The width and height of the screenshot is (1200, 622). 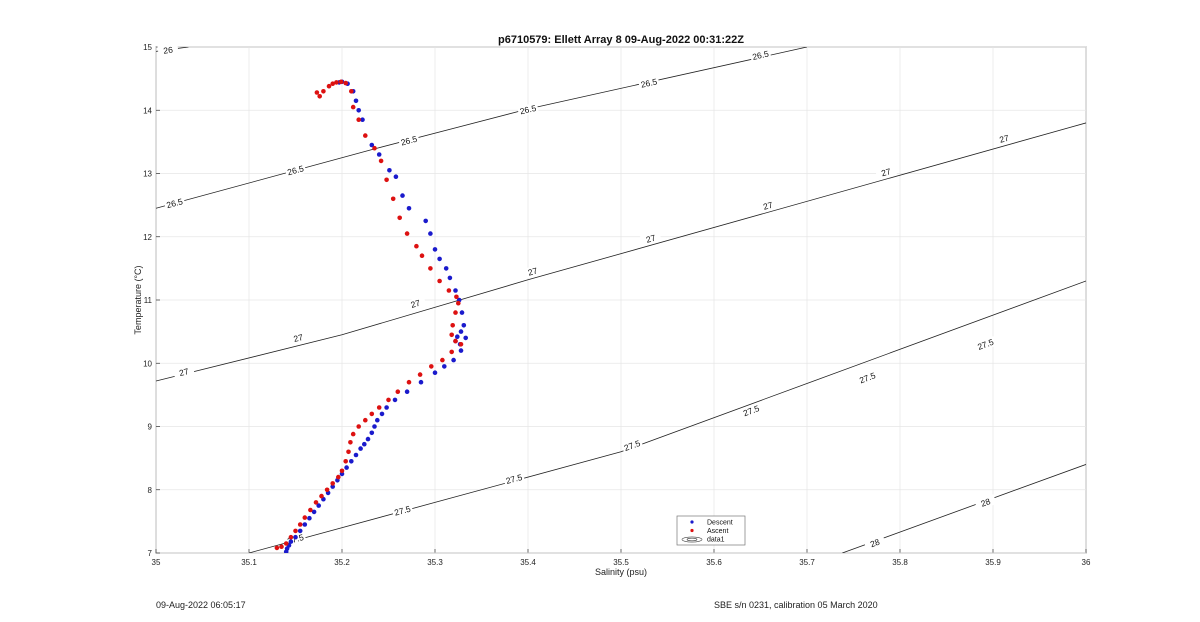 I want to click on x-tick-label: 35.5, so click(x=621, y=562).